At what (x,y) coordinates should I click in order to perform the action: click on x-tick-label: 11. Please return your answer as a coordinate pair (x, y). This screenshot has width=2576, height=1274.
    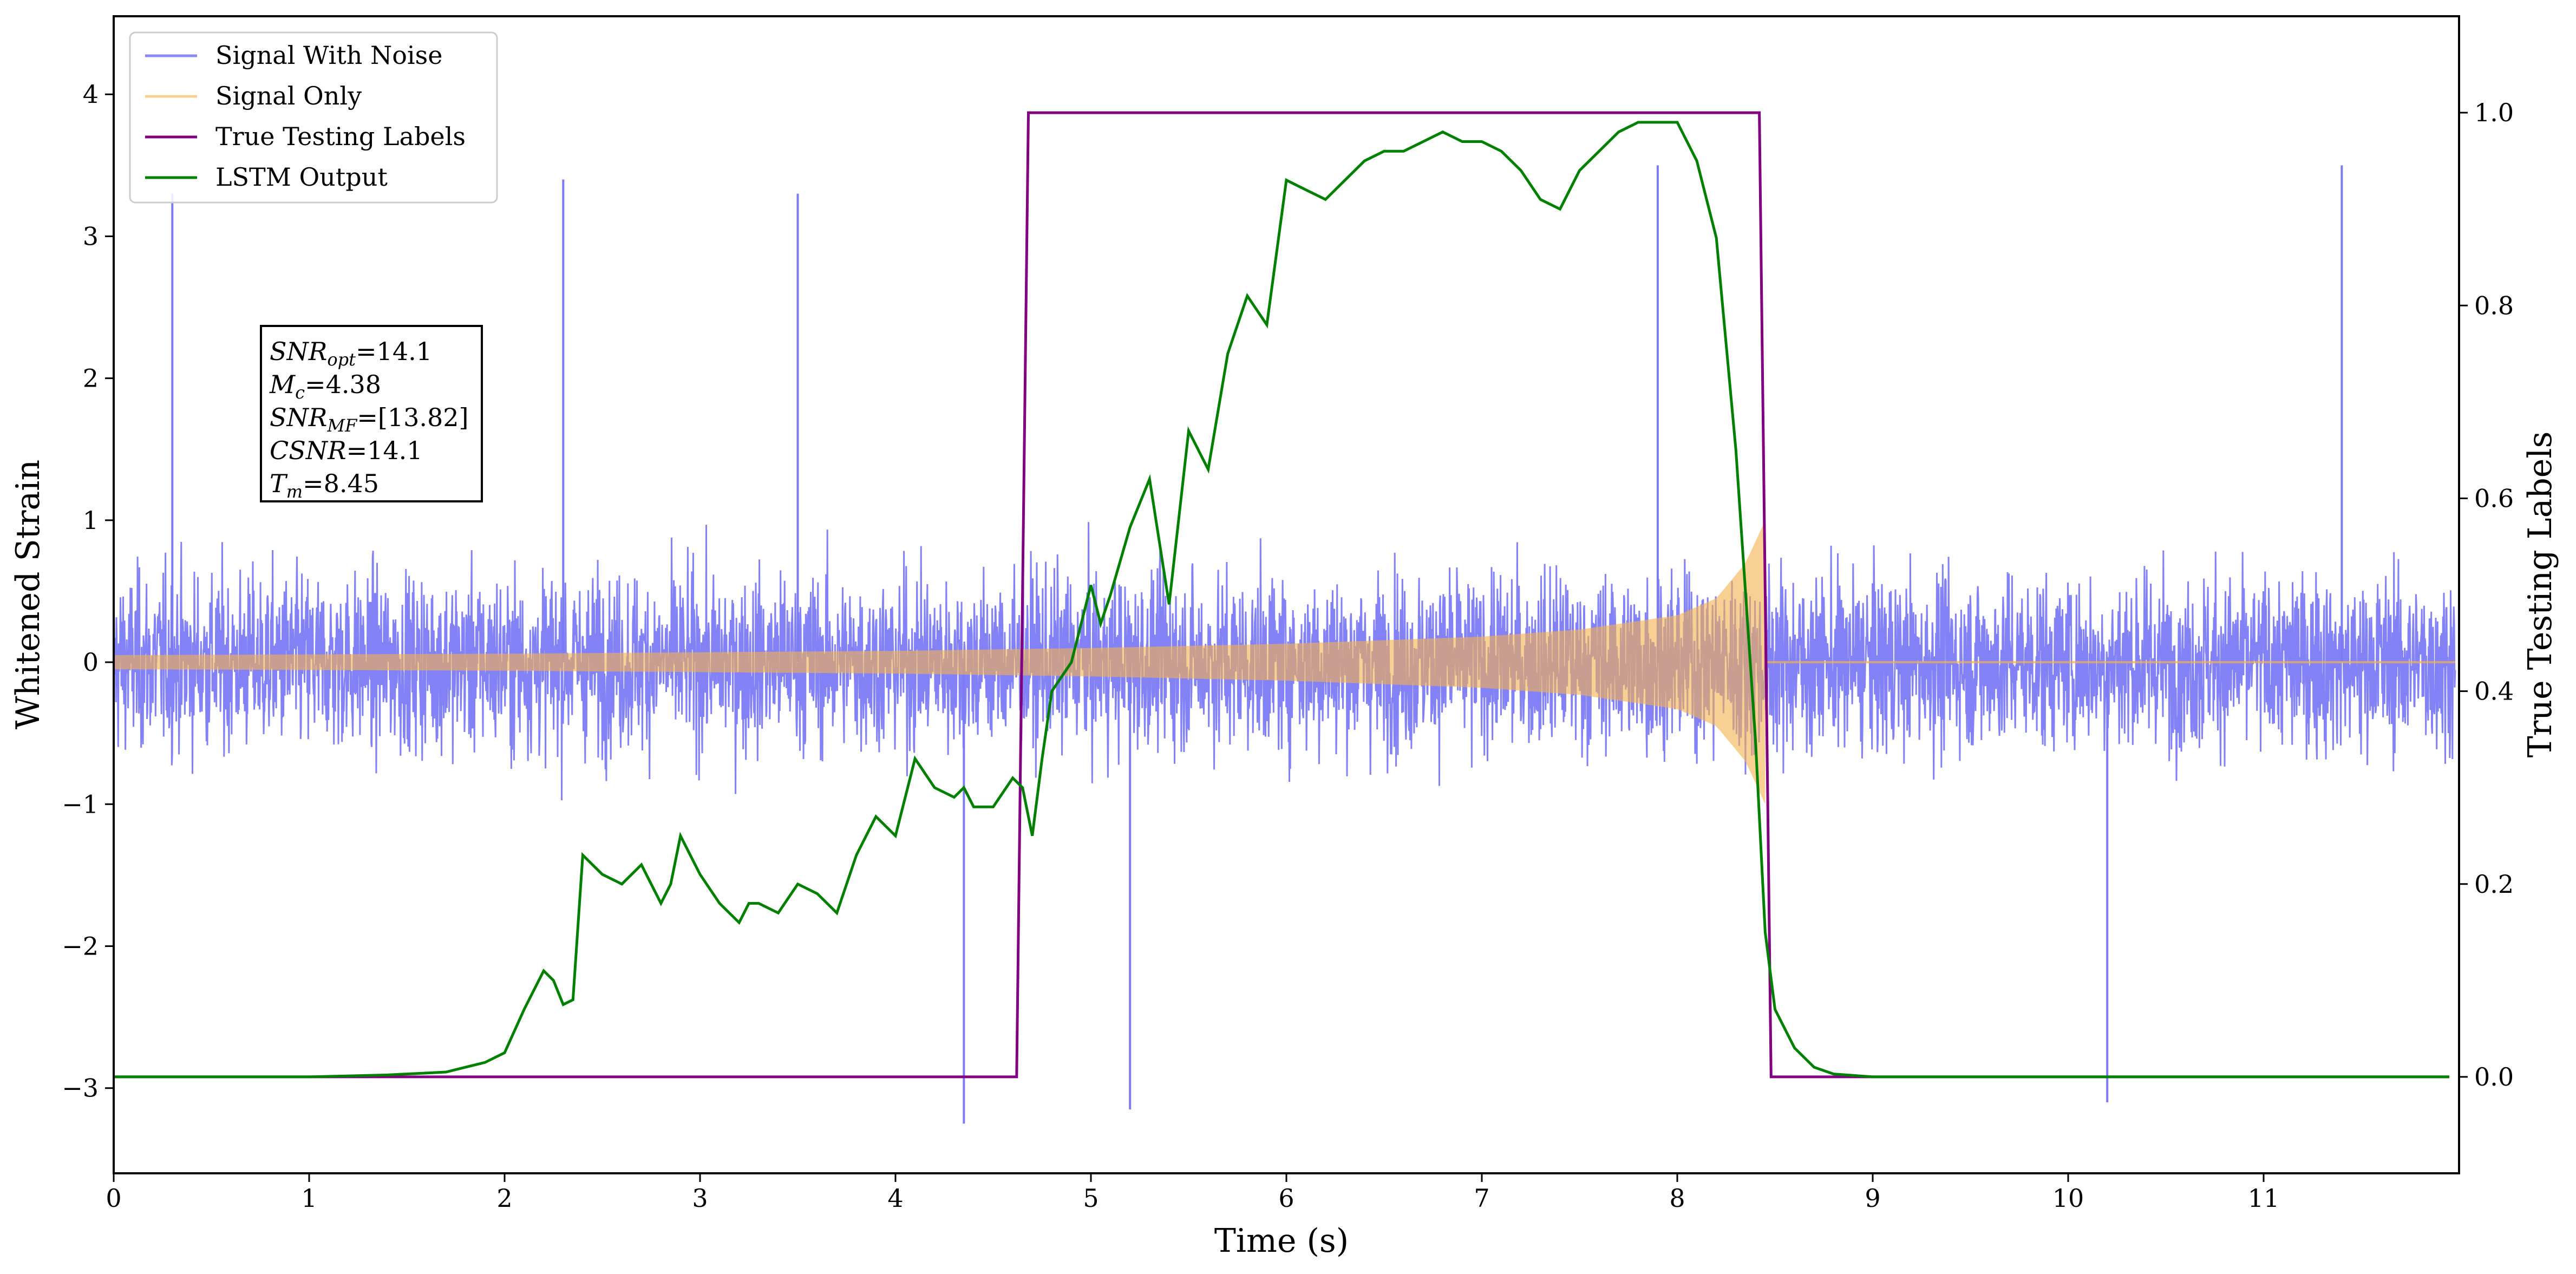
    Looking at the image, I should click on (2264, 1198).